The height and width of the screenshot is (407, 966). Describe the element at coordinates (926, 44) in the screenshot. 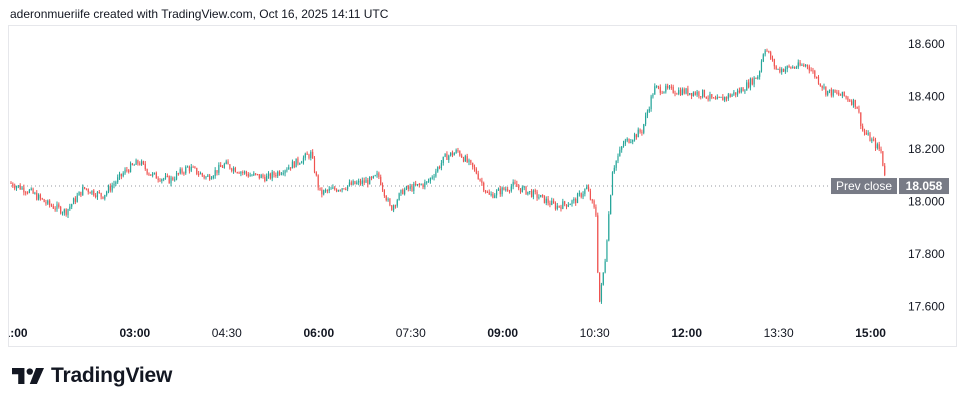

I see `y-tick-label: 18.600` at that location.